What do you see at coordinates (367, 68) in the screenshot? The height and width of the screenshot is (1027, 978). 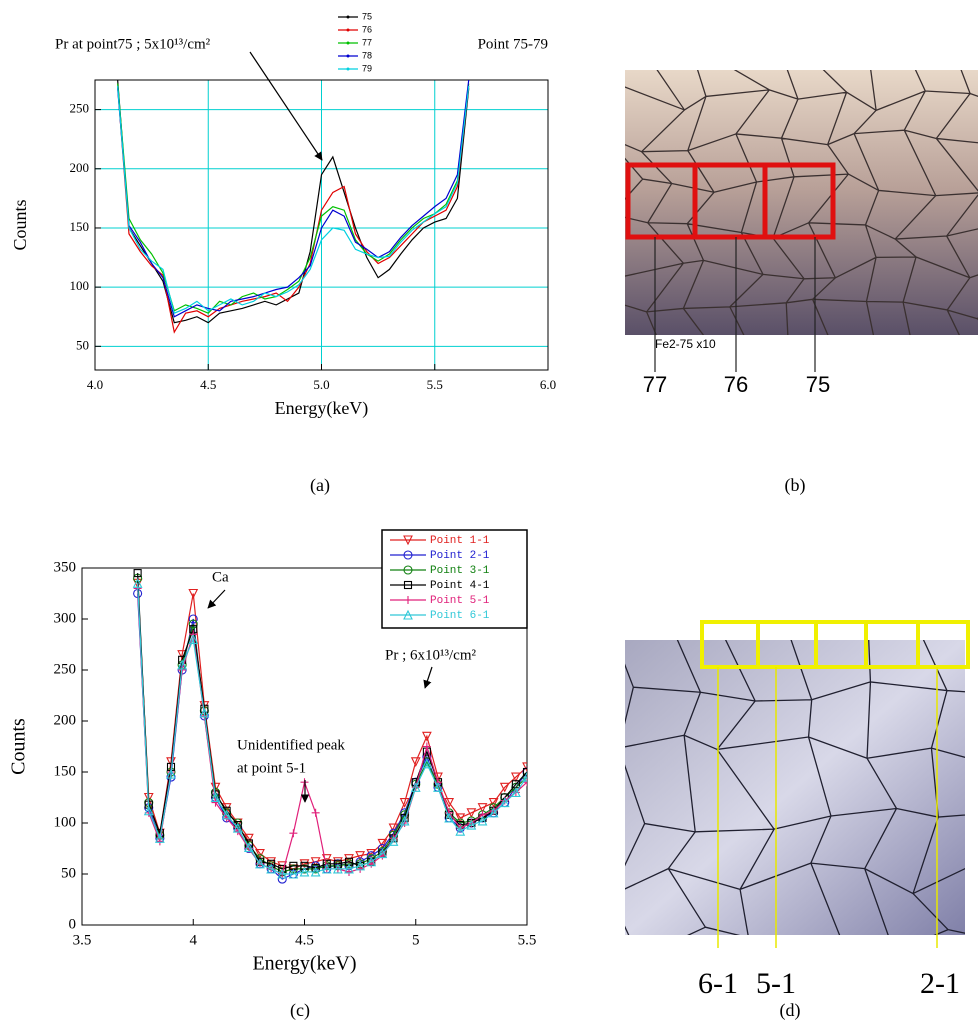 I see `legend-label: 79` at bounding box center [367, 68].